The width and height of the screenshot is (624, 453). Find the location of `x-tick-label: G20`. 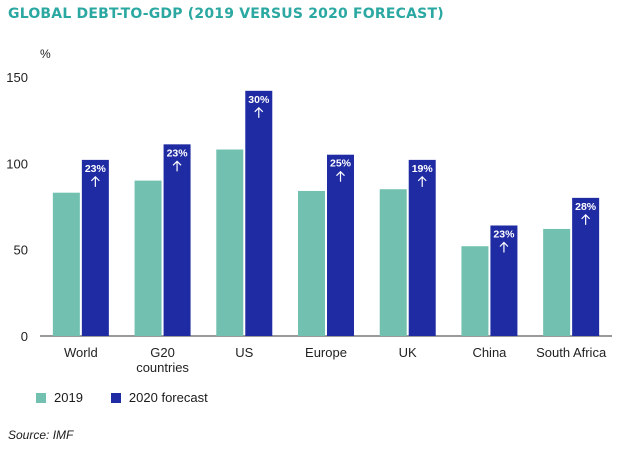

x-tick-label: G20 is located at coordinates (162, 352).